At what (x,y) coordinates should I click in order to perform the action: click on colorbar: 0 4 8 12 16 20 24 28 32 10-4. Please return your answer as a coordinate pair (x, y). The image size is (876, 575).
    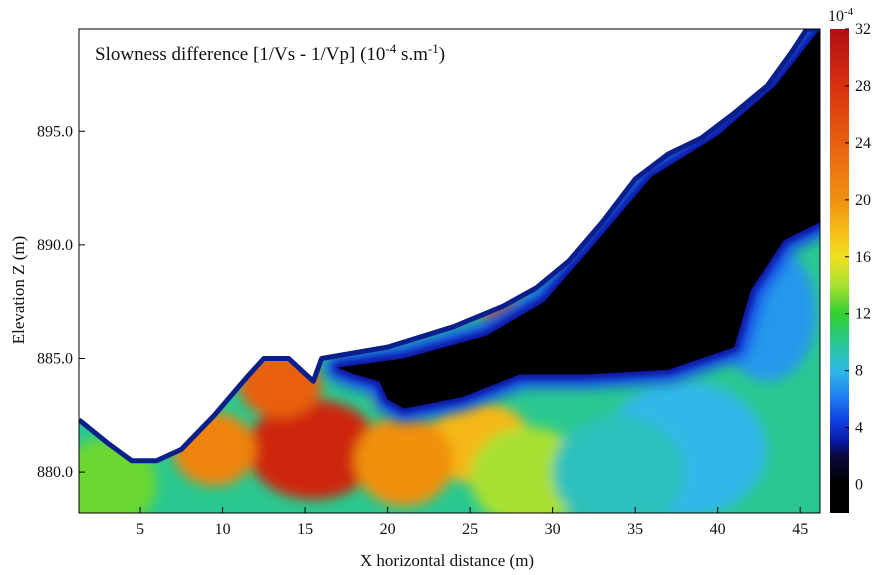
    Looking at the image, I should click on (849, 259).